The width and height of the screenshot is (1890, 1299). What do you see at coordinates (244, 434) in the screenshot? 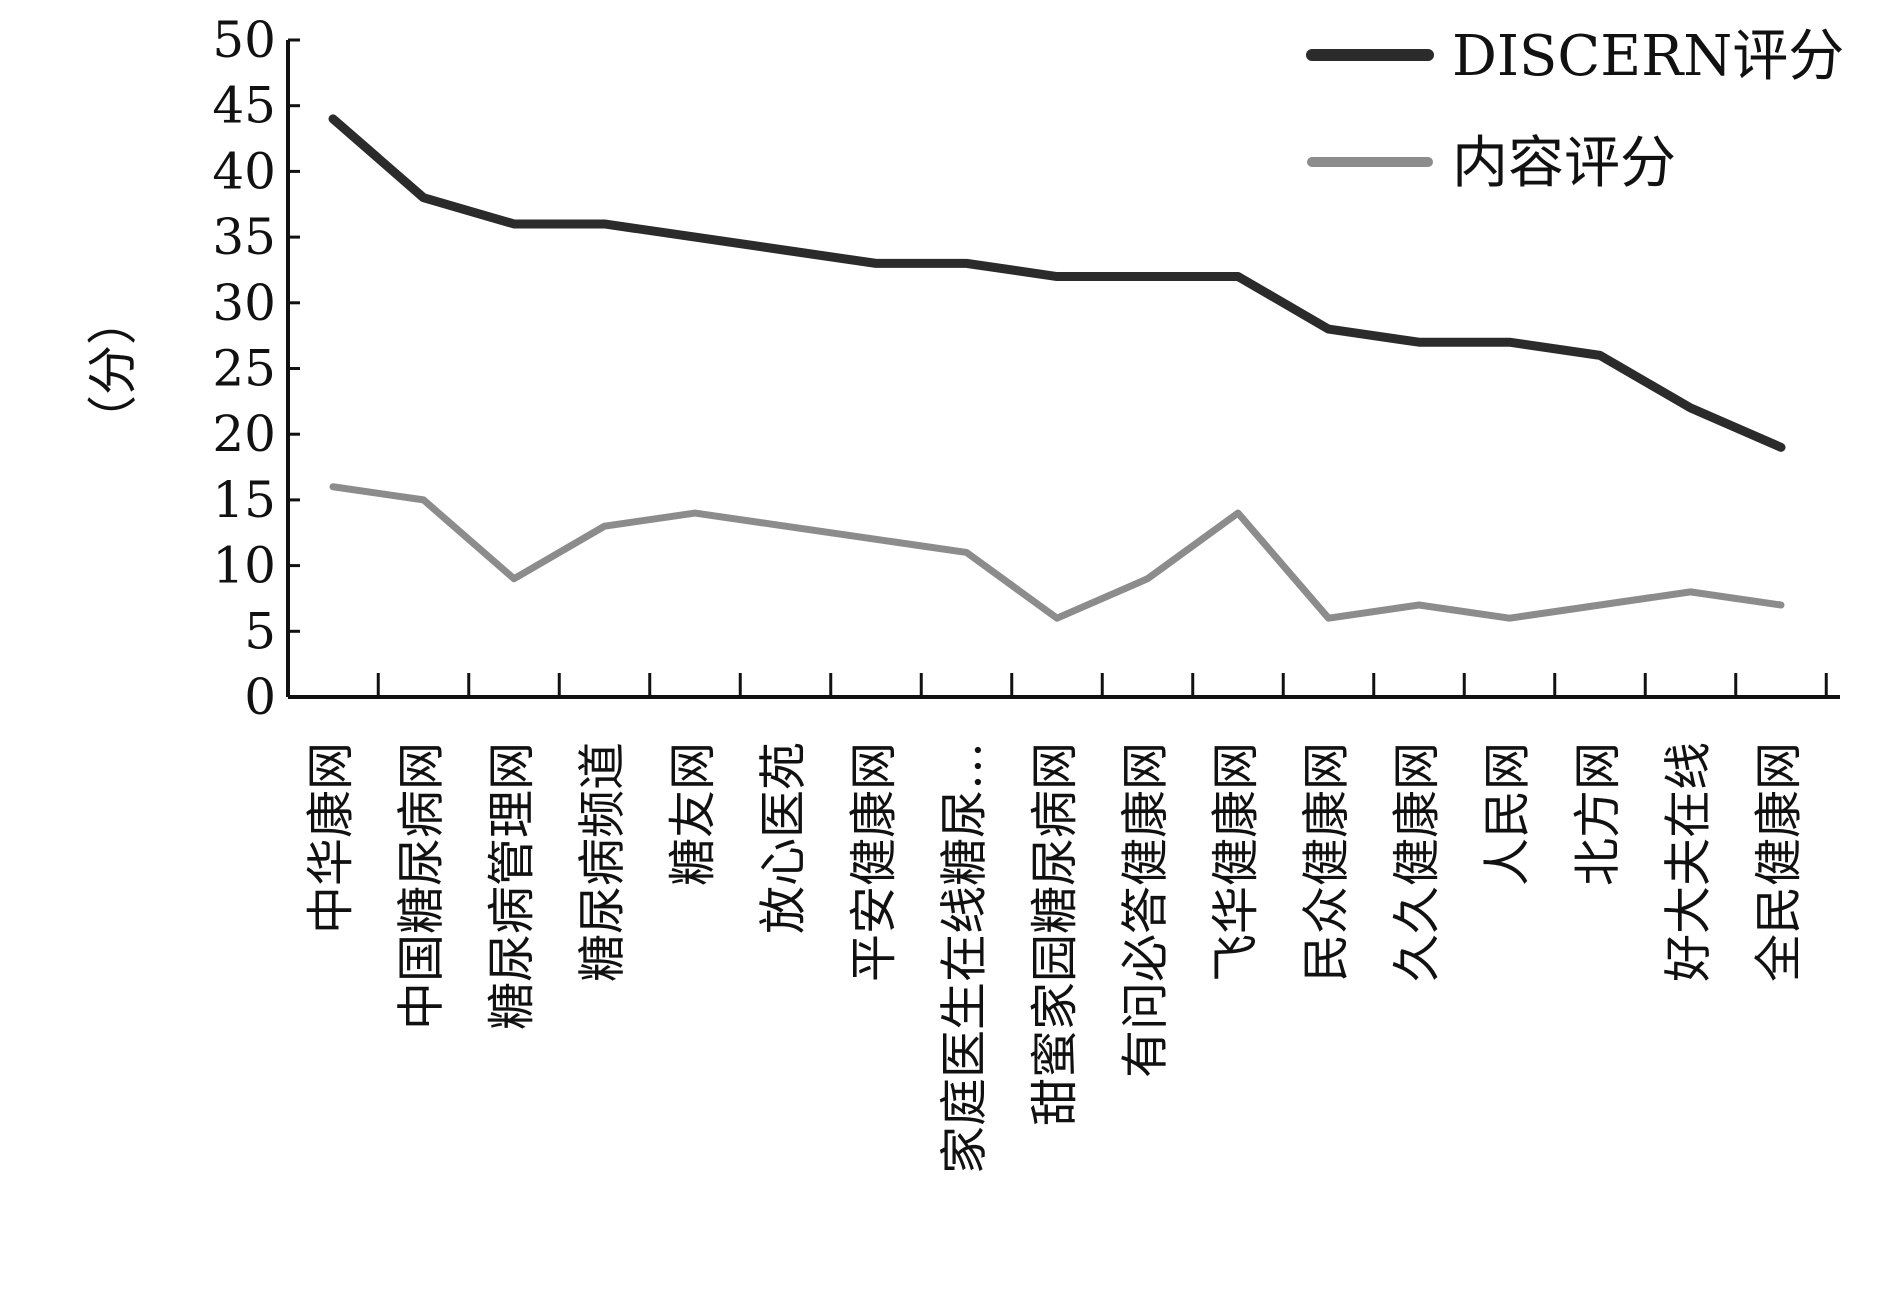
I see `y-tick-label: 20` at bounding box center [244, 434].